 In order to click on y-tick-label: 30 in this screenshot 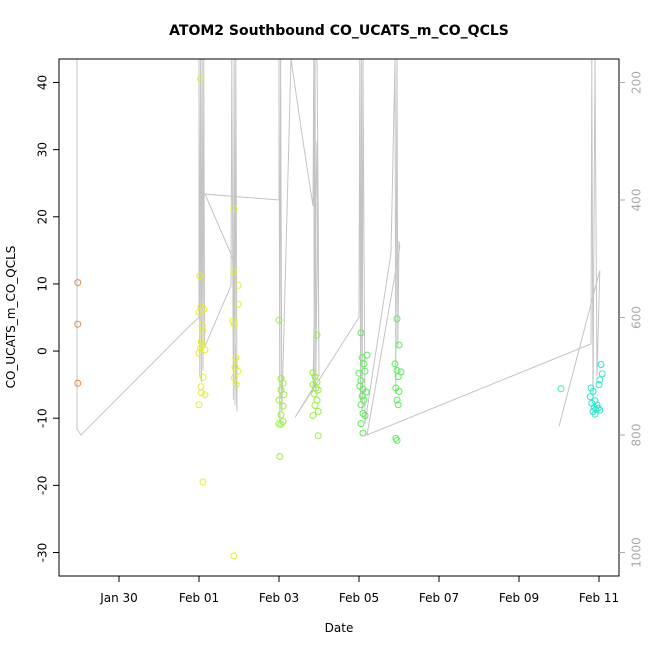, I will do `click(43, 149)`.